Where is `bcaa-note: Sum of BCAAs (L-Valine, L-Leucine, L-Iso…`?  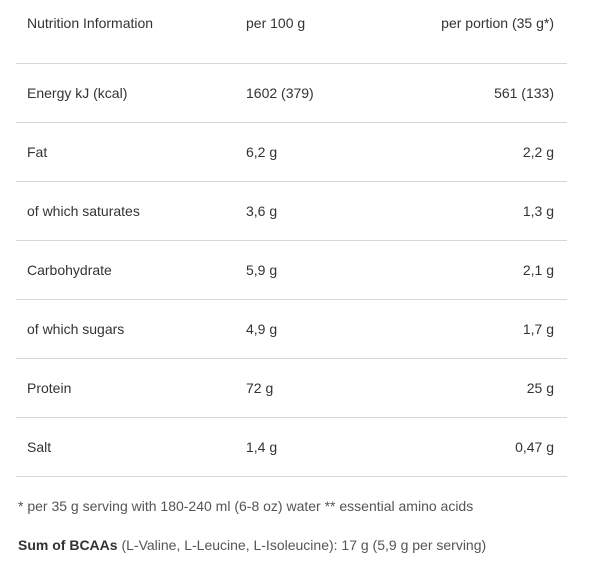 bcaa-note: Sum of BCAAs (L-Valine, L-Leucine, L-Iso… is located at coordinates (252, 545).